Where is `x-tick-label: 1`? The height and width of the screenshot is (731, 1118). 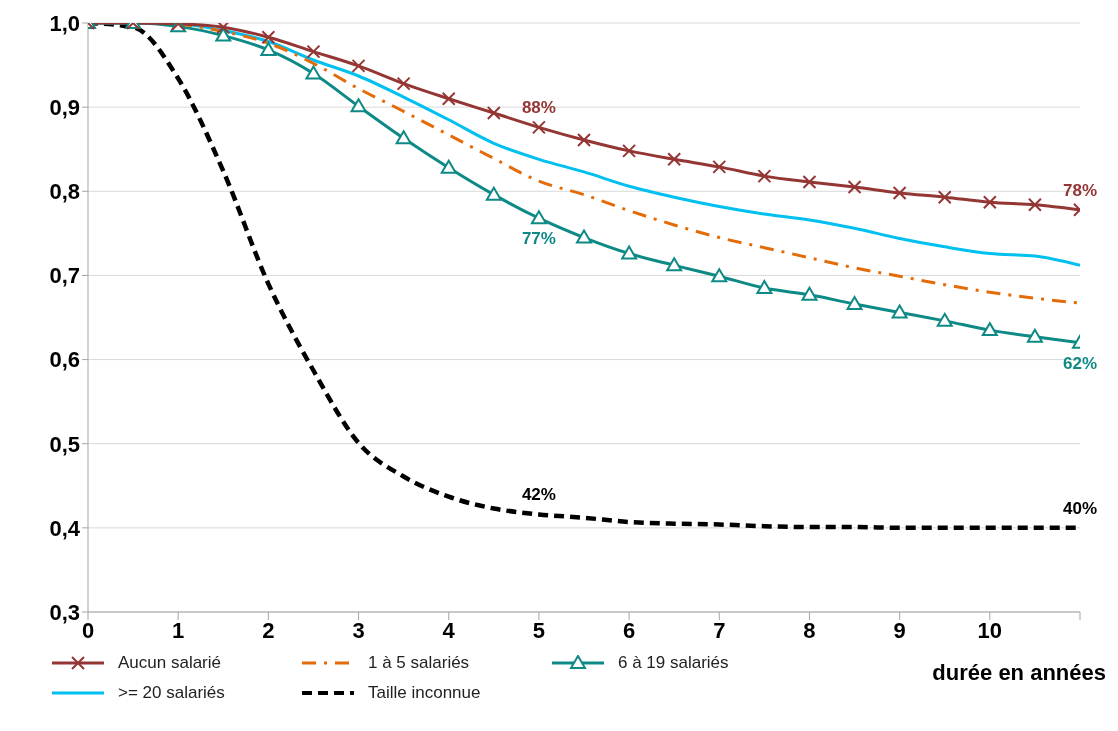 x-tick-label: 1 is located at coordinates (178, 630).